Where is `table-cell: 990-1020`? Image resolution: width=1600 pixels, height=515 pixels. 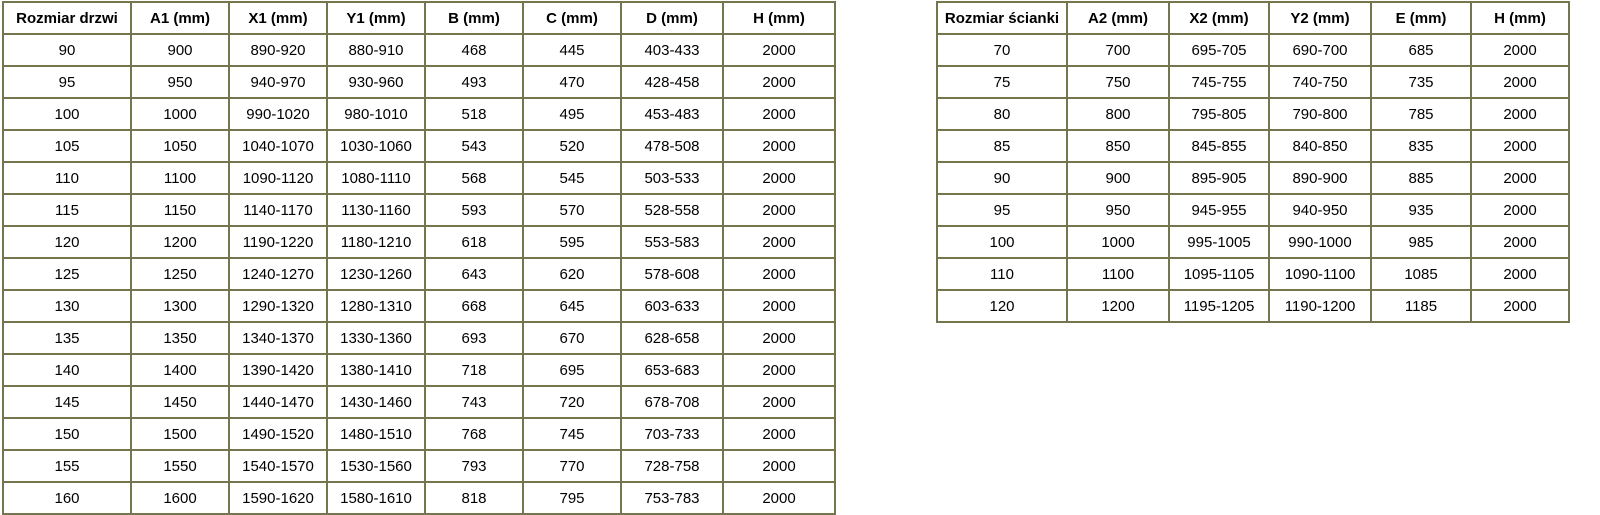 table-cell: 990-1020 is located at coordinates (278, 114).